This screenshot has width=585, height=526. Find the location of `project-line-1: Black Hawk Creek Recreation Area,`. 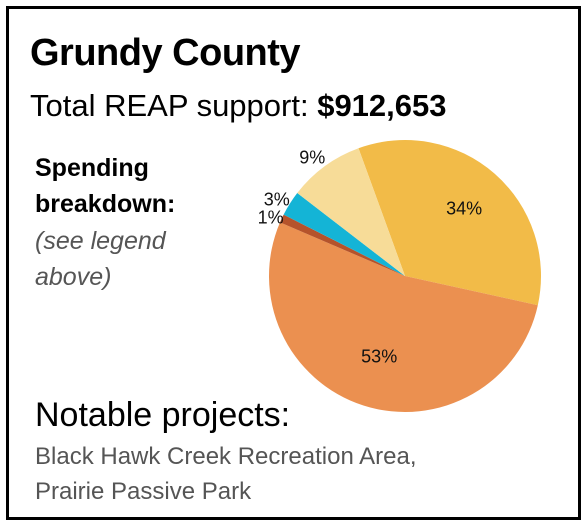

project-line-1: Black Hawk Creek Recreation Area, is located at coordinates (226, 456).